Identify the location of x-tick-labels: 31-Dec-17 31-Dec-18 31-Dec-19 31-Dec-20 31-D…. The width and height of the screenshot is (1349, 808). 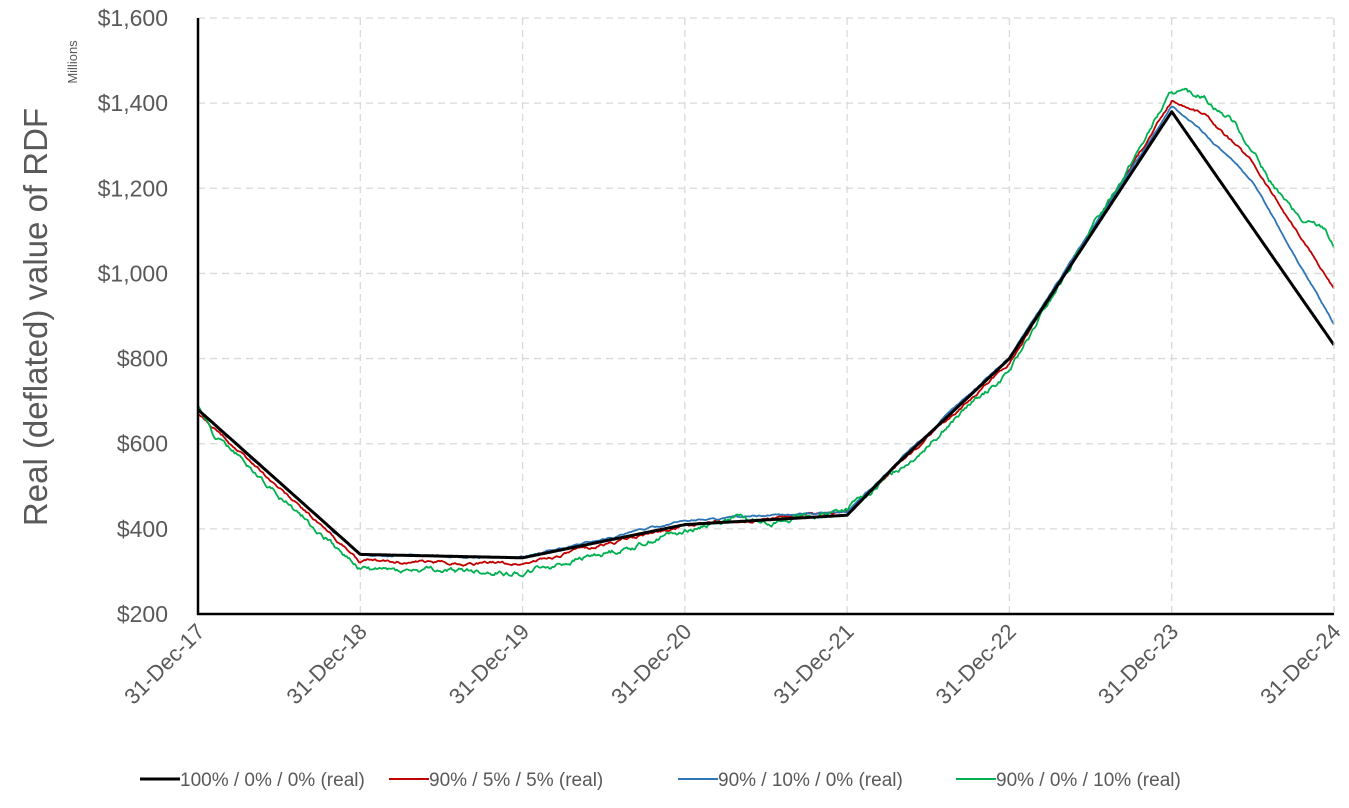
(732, 664).